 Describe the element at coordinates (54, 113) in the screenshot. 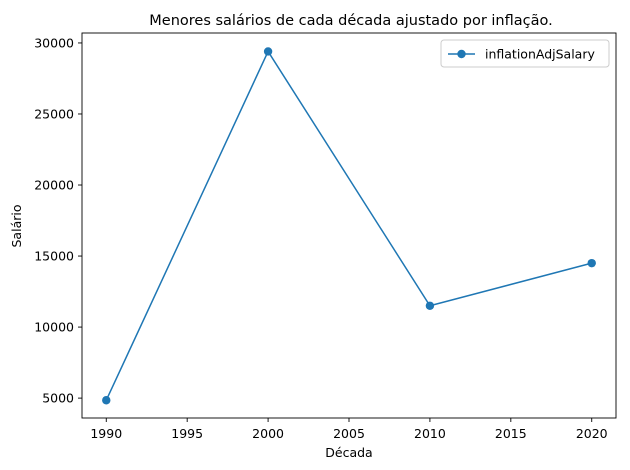

I see `y-tick-label: 25000` at that location.